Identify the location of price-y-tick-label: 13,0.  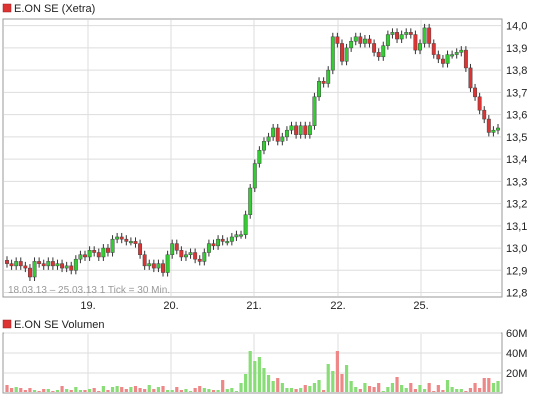
(516, 249).